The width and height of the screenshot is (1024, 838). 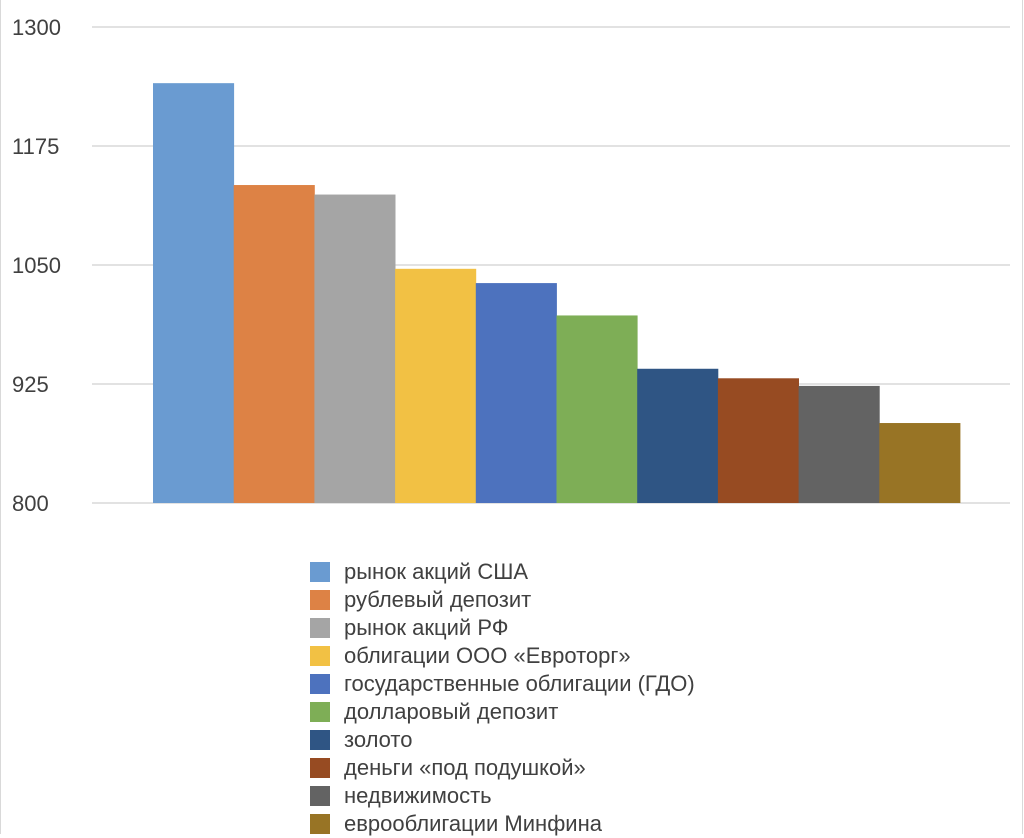 I want to click on legend-label: деньги «под подушкой», so click(x=465, y=767).